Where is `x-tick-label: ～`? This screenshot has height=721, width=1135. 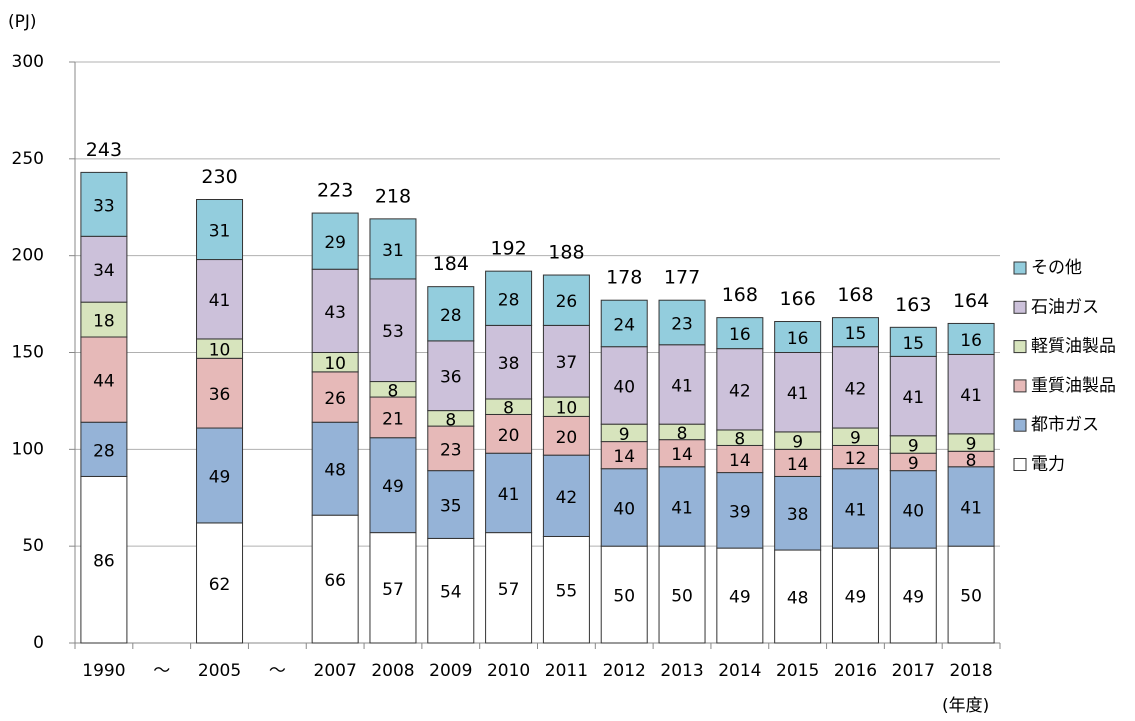 x-tick-label: ～ is located at coordinates (277, 671).